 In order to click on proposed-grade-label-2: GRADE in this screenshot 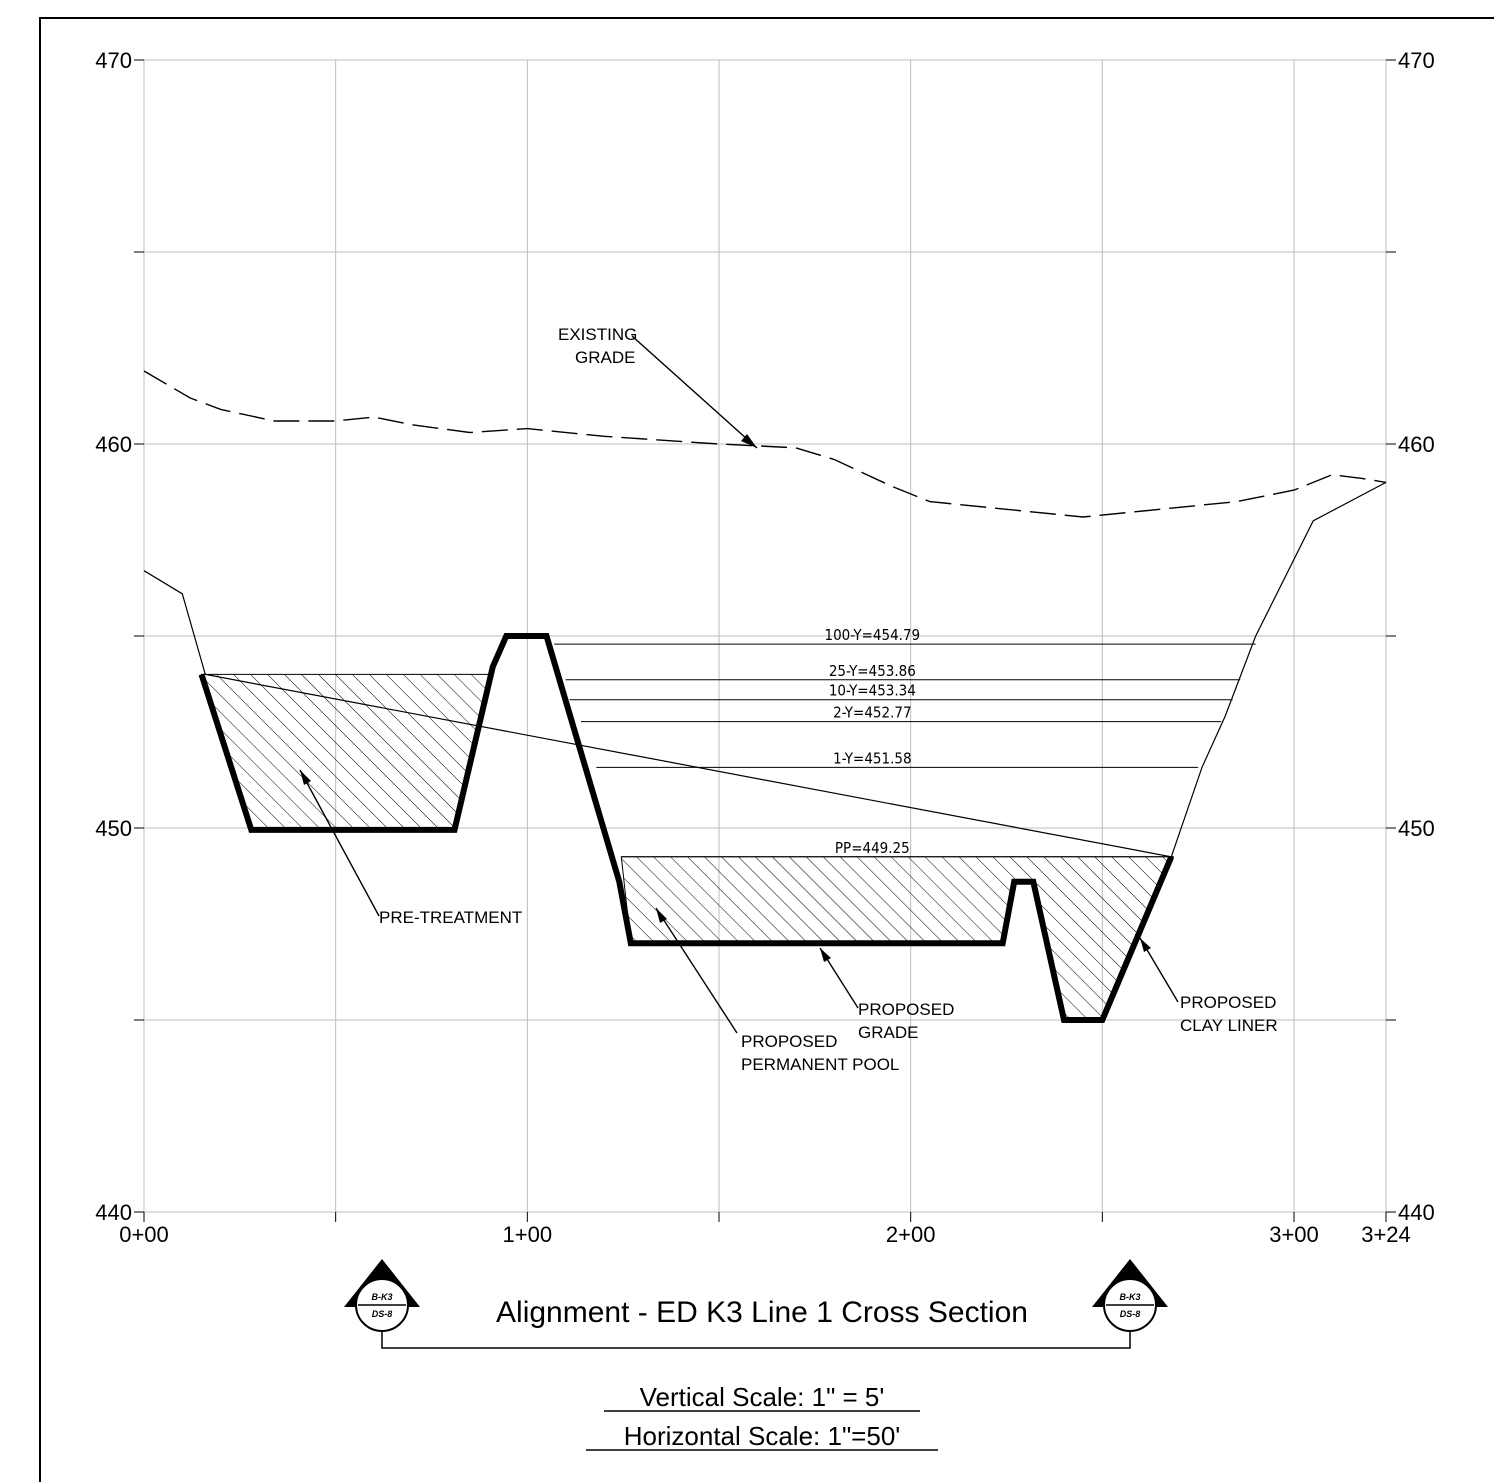, I will do `click(888, 1032)`.